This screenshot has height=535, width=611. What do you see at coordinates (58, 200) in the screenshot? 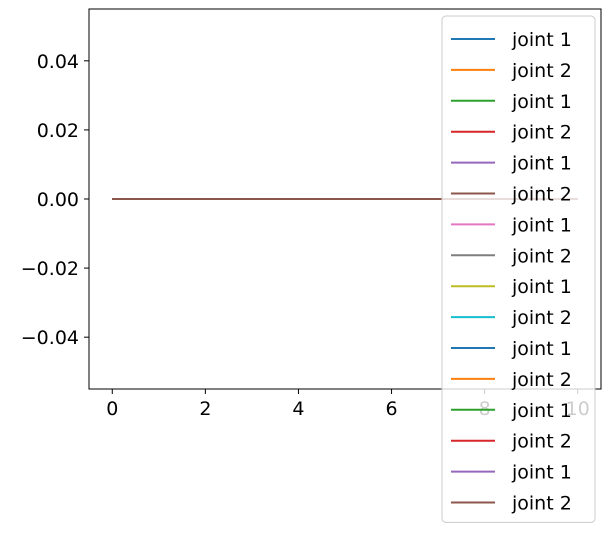
I see `y-tick-label: 0.00` at bounding box center [58, 200].